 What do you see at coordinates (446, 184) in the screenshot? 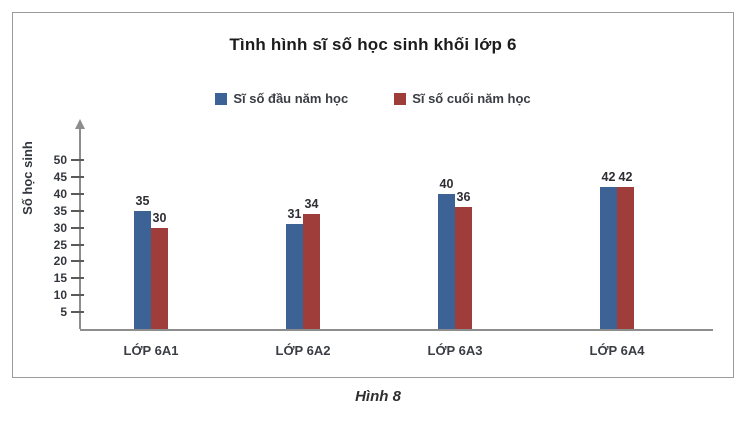
I see `bar-value-label: 40` at bounding box center [446, 184].